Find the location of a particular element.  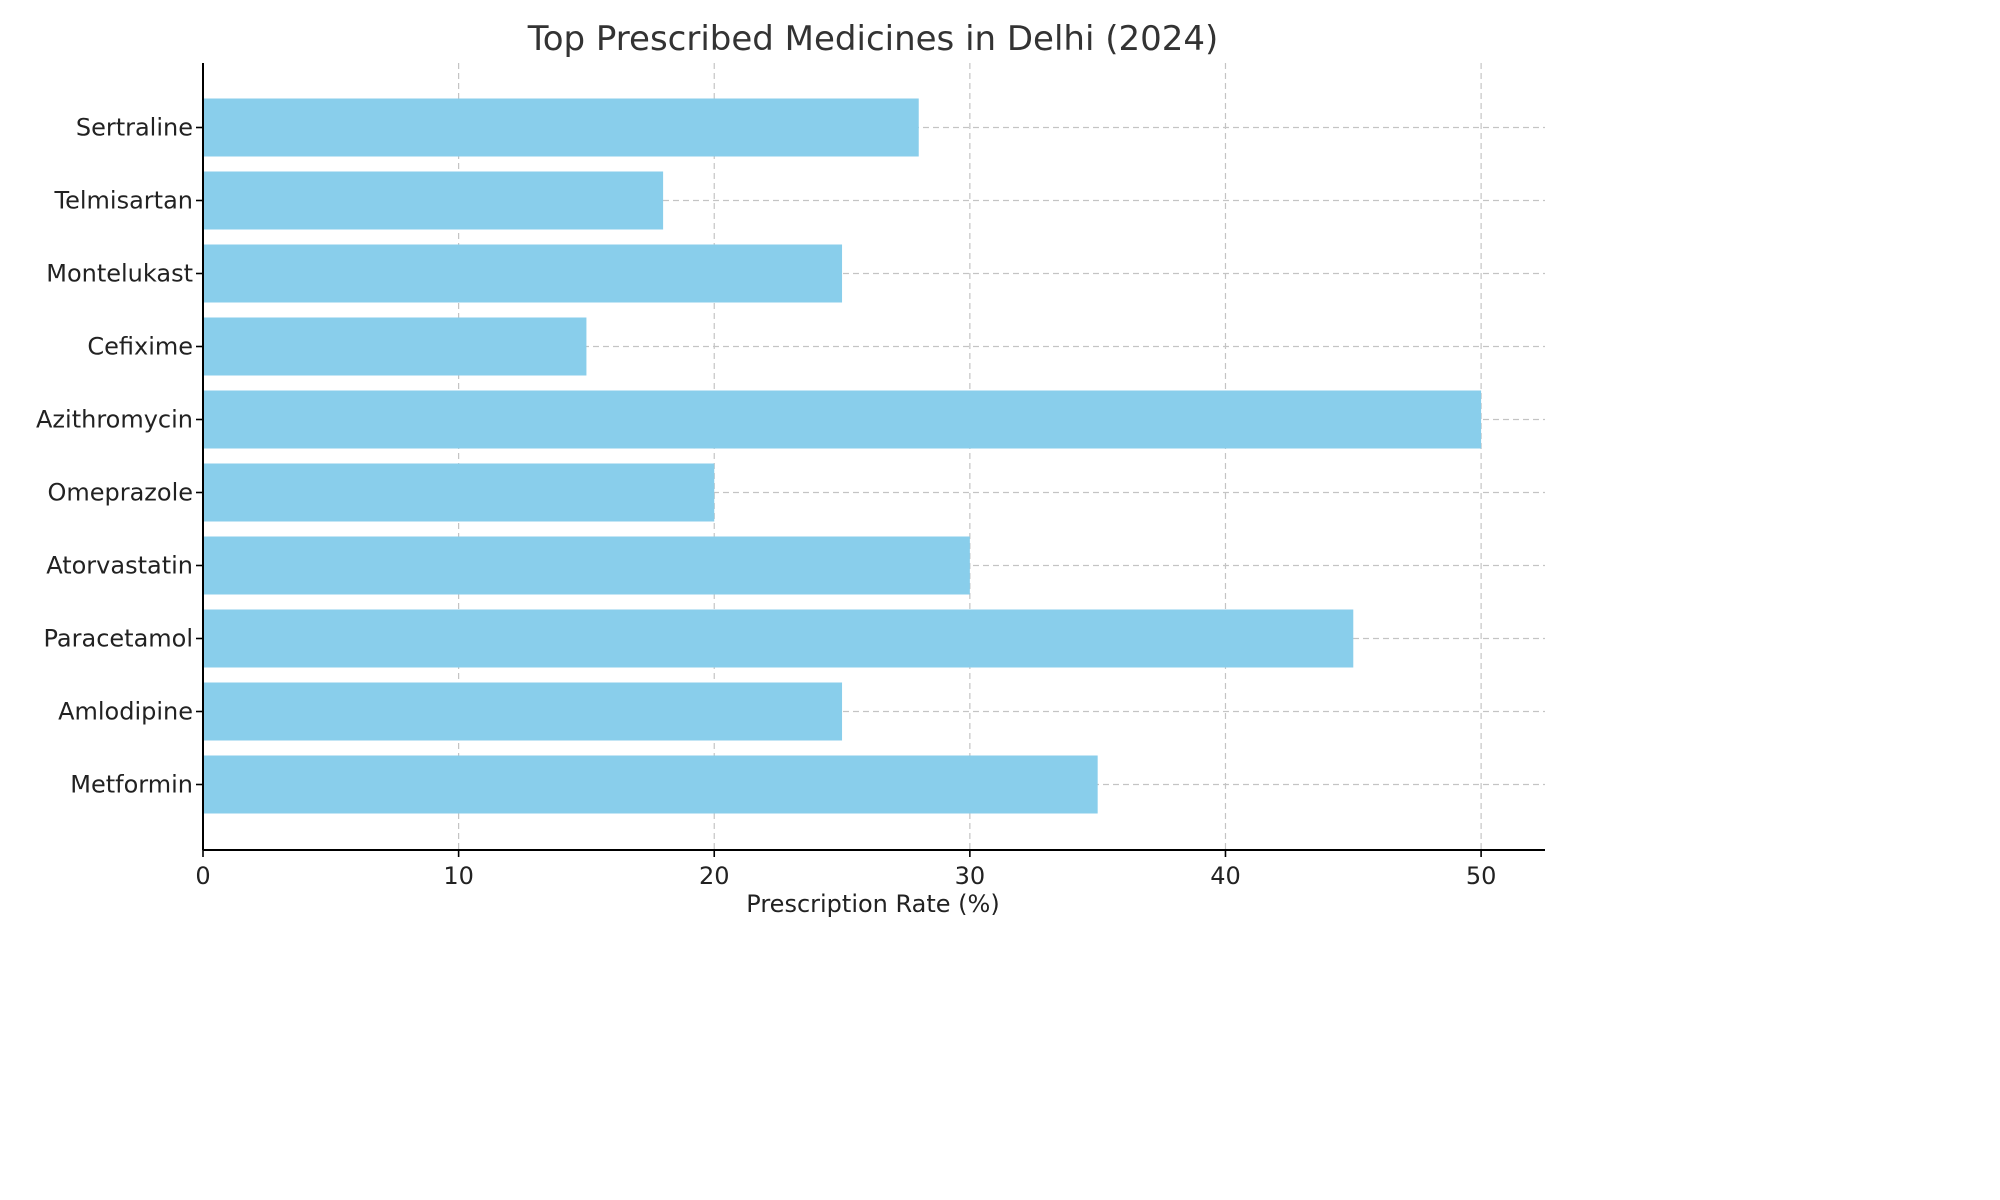

x-axis-label: Prescription Rate (%) is located at coordinates (872, 904).